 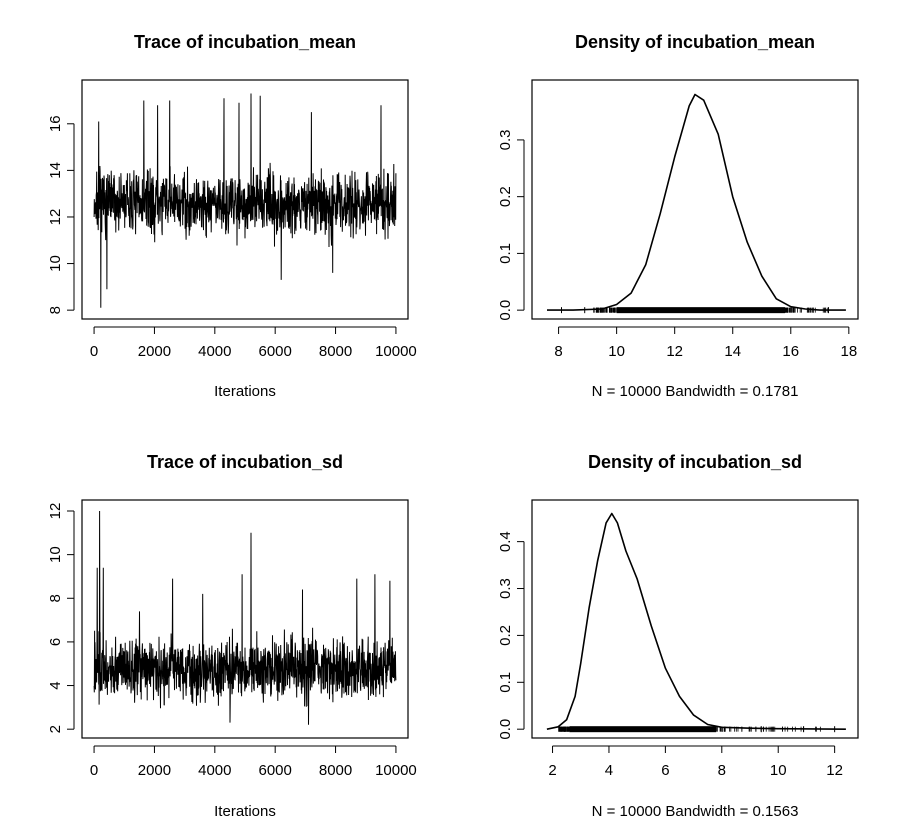 I want to click on trace-sd-y-tick-label: 6, so click(x=55, y=642).